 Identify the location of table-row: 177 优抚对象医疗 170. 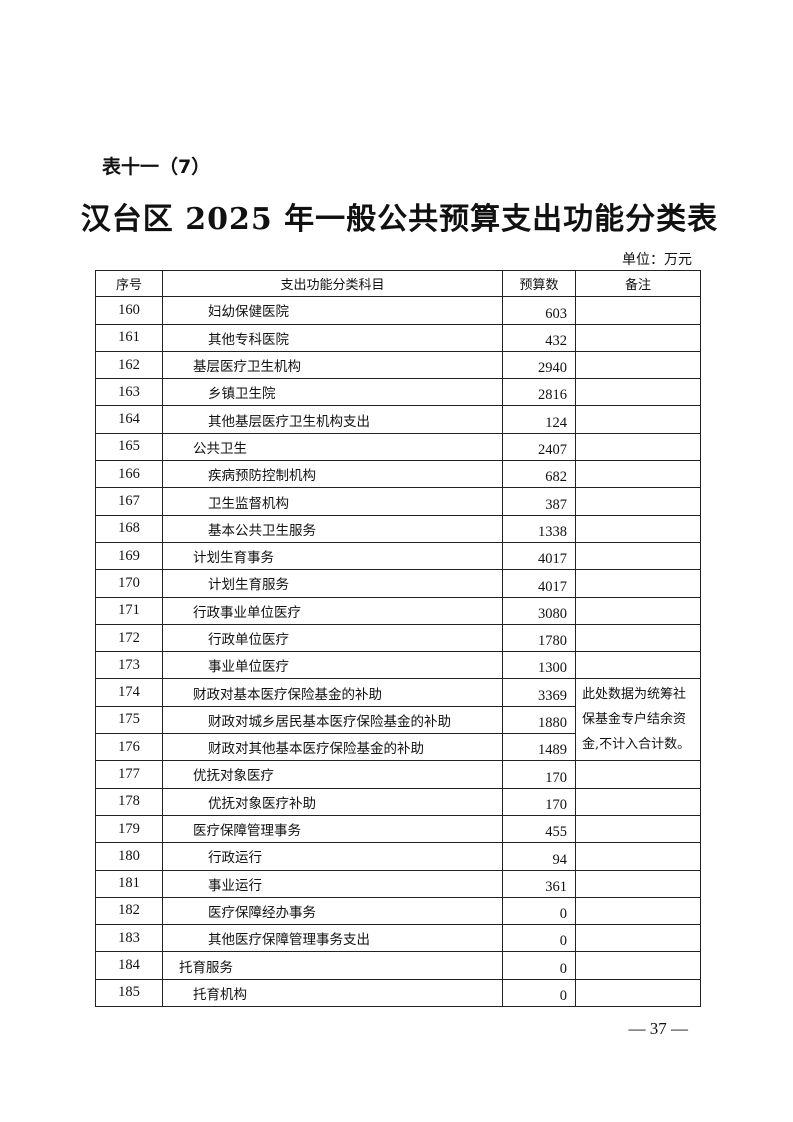
(398, 774).